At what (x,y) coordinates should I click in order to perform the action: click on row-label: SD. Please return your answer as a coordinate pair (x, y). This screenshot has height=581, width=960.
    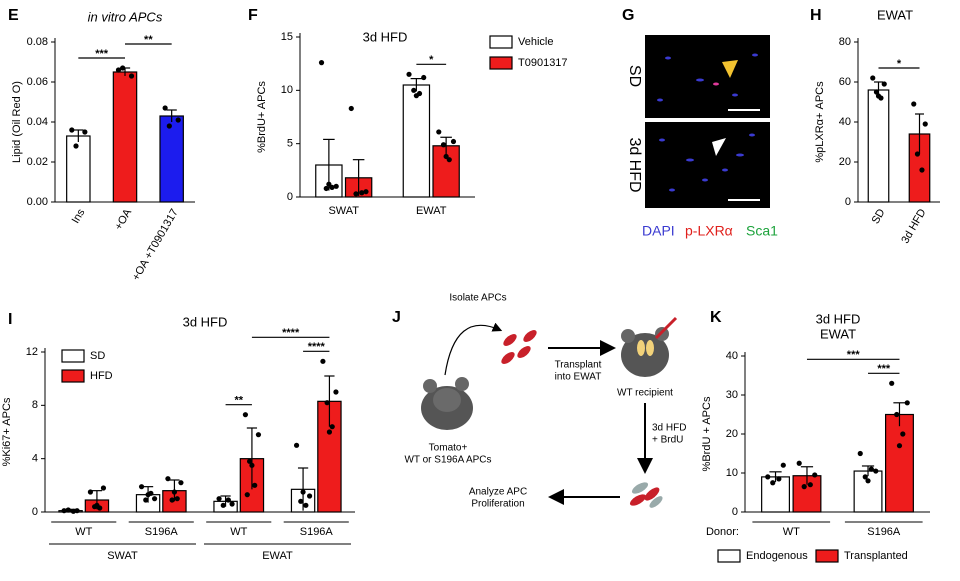
    Looking at the image, I should click on (634, 76).